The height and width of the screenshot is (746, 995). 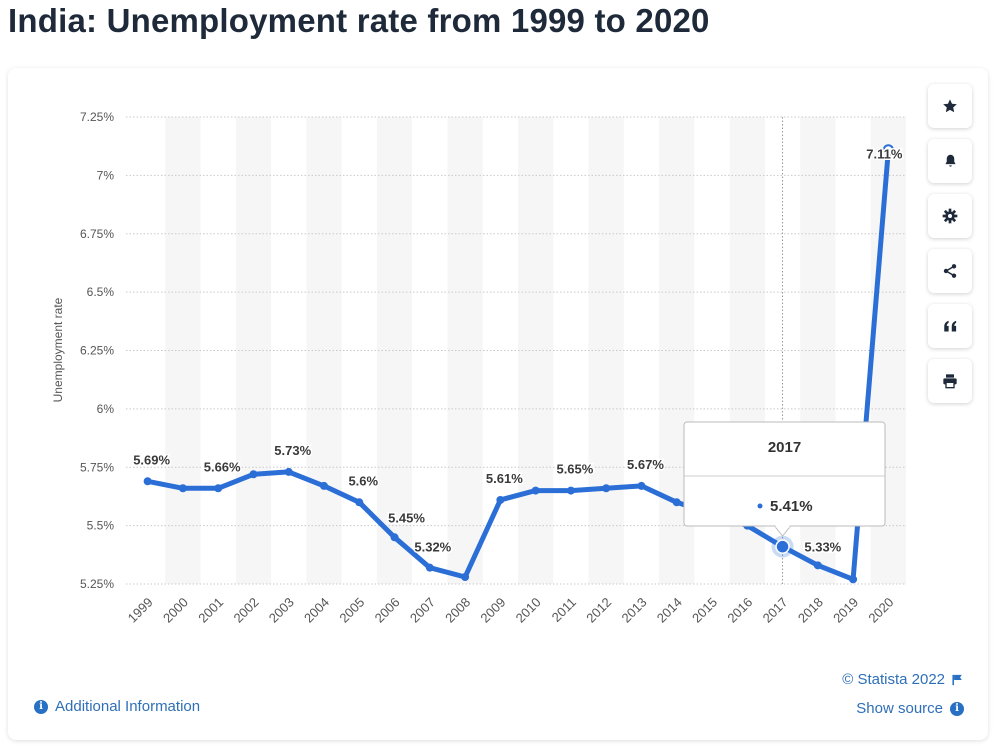 What do you see at coordinates (893, 679) in the screenshot?
I see `copyright-label: © Statista 2022` at bounding box center [893, 679].